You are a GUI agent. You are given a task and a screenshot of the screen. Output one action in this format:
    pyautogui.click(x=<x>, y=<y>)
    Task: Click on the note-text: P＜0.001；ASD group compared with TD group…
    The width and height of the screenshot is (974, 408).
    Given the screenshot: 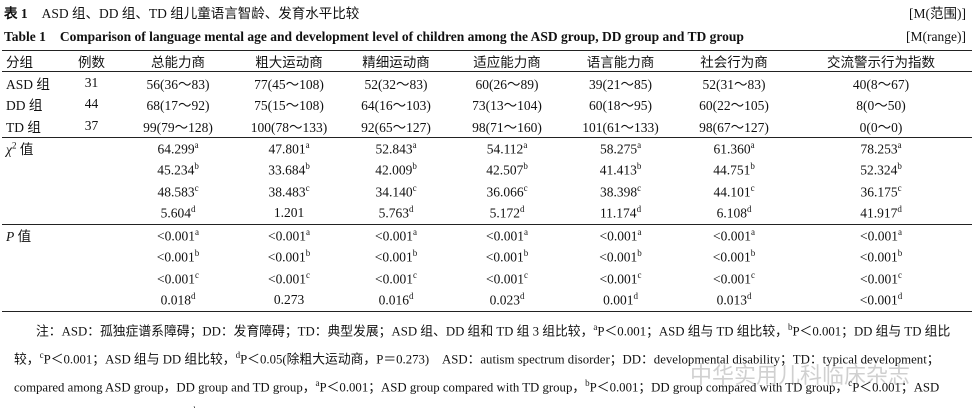 What is the action you would take?
    pyautogui.click(x=452, y=386)
    